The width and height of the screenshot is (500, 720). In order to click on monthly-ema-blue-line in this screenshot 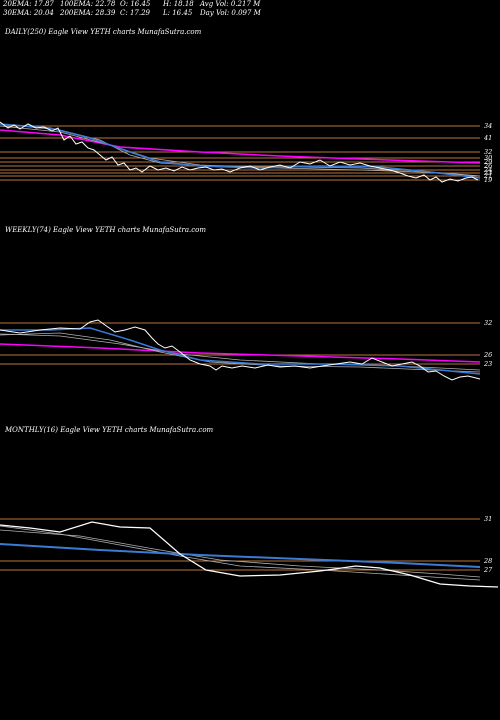, I will do `click(240, 555)`.